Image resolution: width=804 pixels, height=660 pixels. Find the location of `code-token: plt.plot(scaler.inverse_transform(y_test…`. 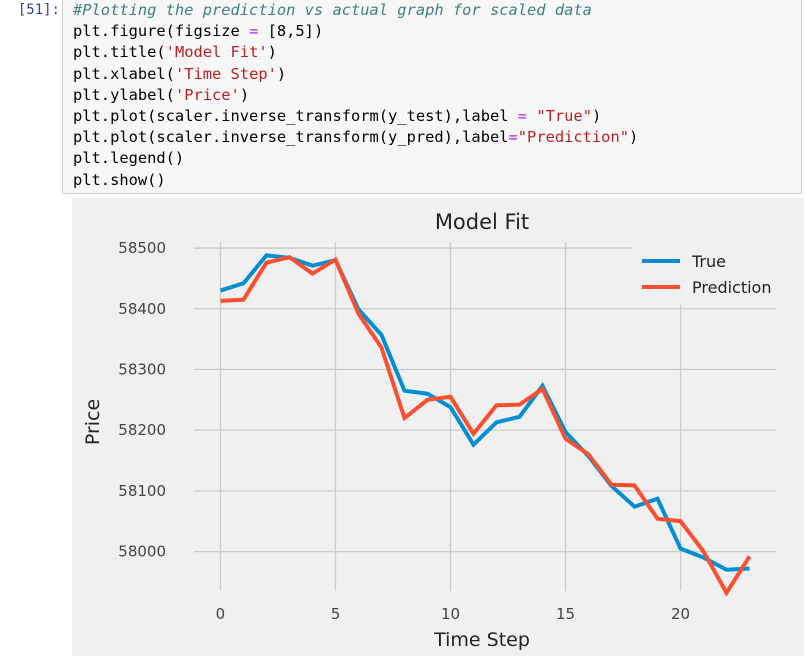

code-token: plt.plot(scaler.inverse_transform(y_test… is located at coordinates (295, 116).